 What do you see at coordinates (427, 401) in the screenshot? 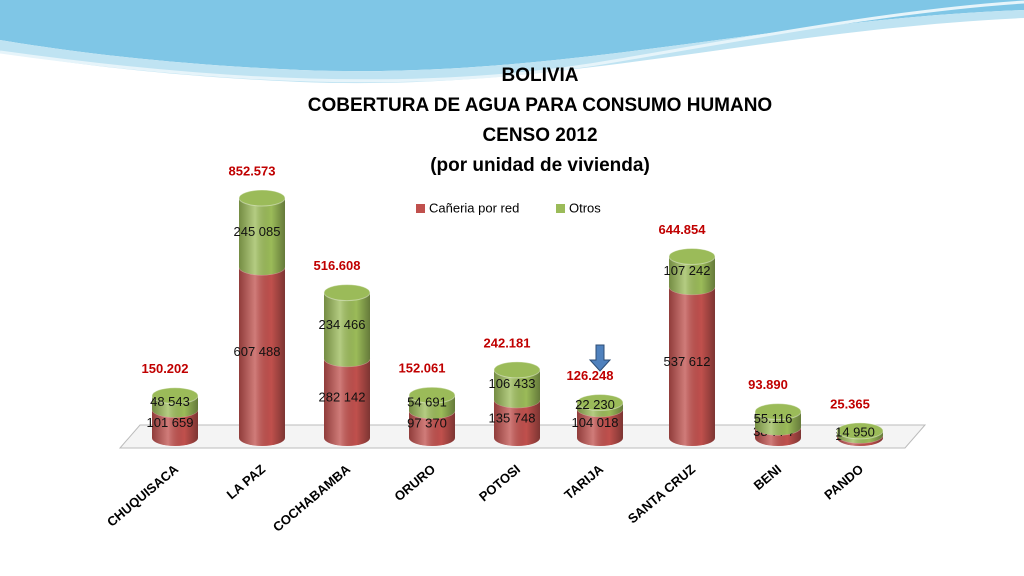
I see `value-label: 54 691` at bounding box center [427, 401].